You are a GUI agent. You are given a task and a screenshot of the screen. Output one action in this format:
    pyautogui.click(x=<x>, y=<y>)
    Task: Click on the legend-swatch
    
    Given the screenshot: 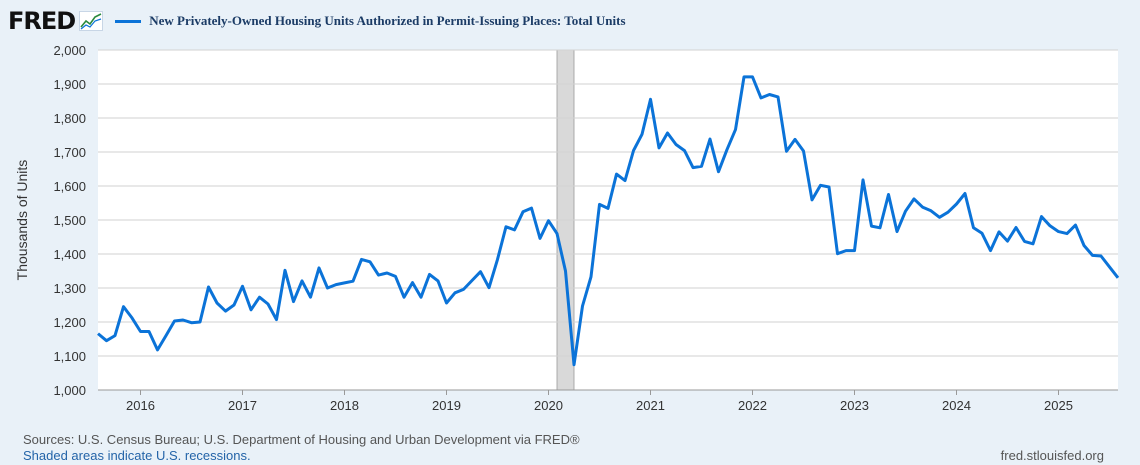 What is the action you would take?
    pyautogui.click(x=128, y=21)
    